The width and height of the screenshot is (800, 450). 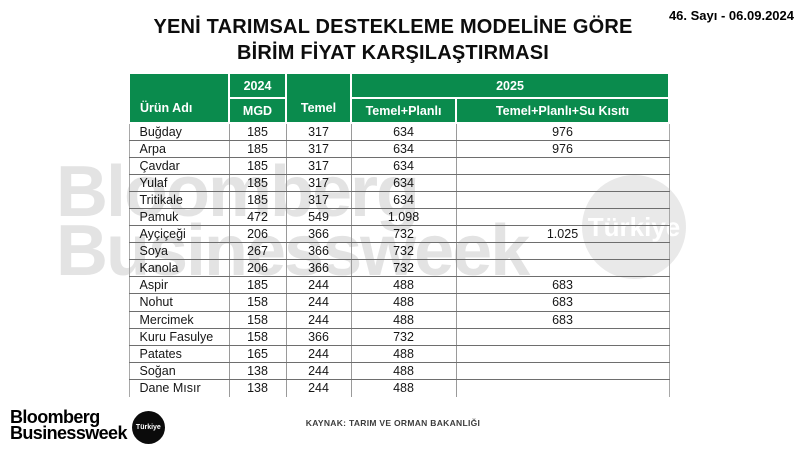 I want to click on table-row: Mercimek 158 244 488 683, so click(x=399, y=320).